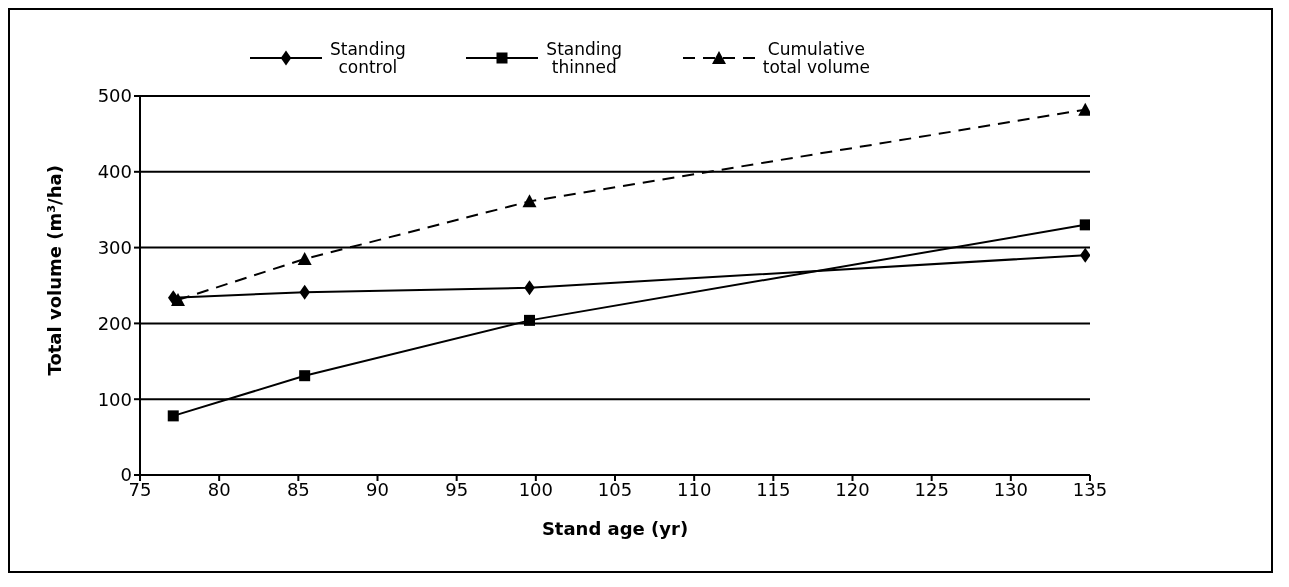 The width and height of the screenshot is (1289, 587). Describe the element at coordinates (377, 489) in the screenshot. I see `x-tick-label: 90` at that location.